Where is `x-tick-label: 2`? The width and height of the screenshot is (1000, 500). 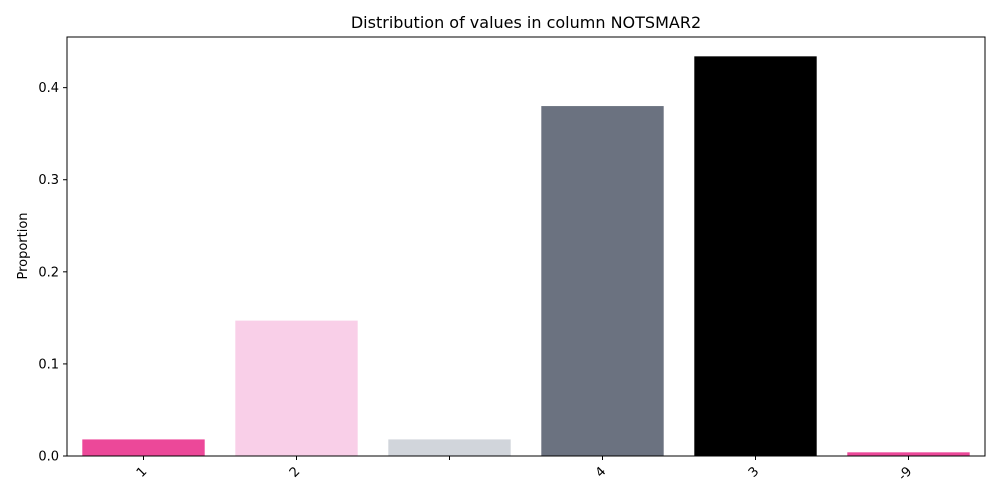
x-tick-label: 2 is located at coordinates (295, 472).